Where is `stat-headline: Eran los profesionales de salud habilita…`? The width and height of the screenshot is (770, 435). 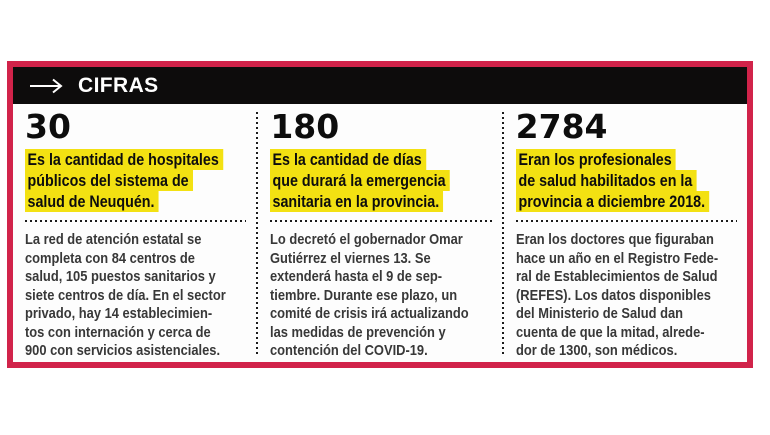
stat-headline: Eran los profesionales de salud habilita… is located at coordinates (612, 180).